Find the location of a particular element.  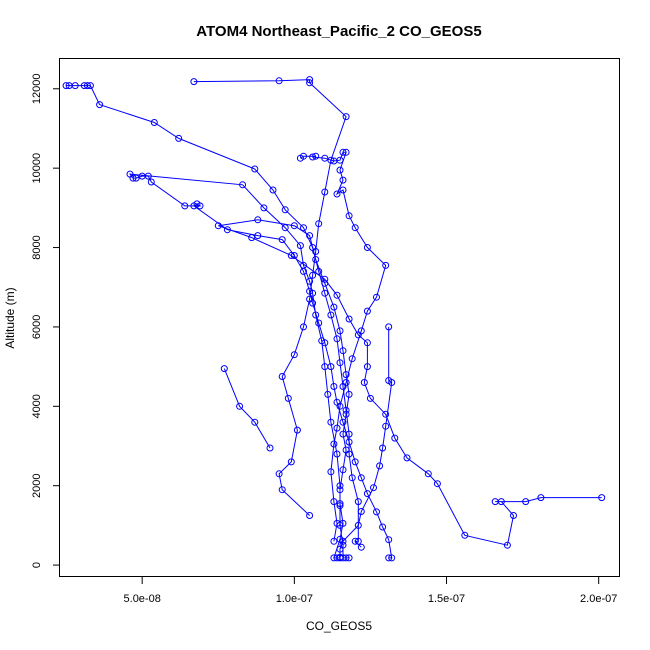

x-tick-label: 1.5e-07 is located at coordinates (446, 599).